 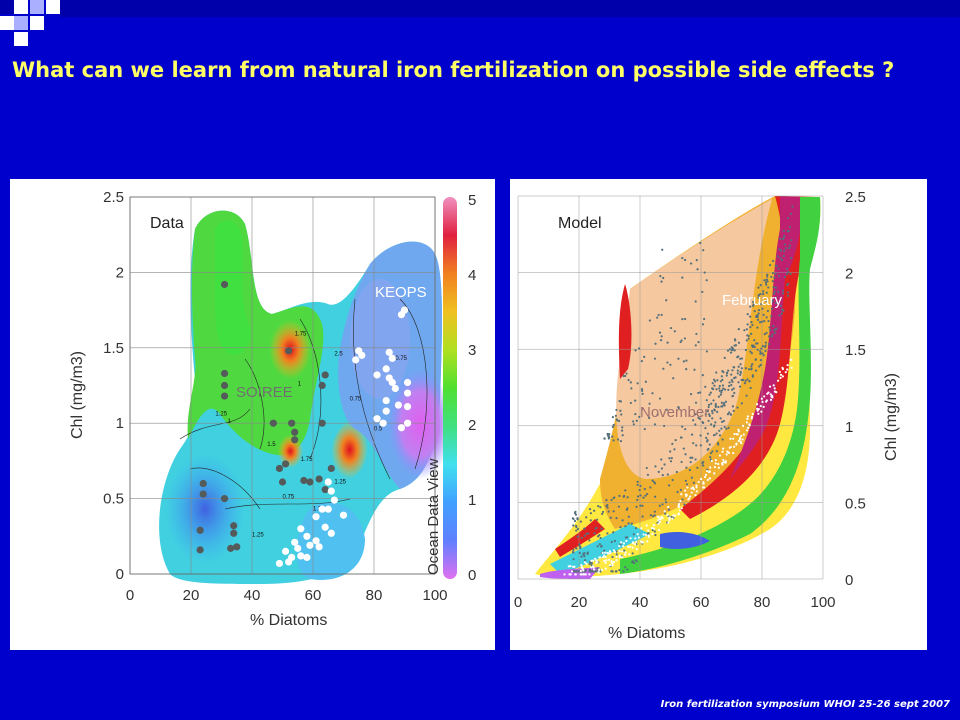 What do you see at coordinates (7, 23) in the screenshot?
I see `corner-square-decoration` at bounding box center [7, 23].